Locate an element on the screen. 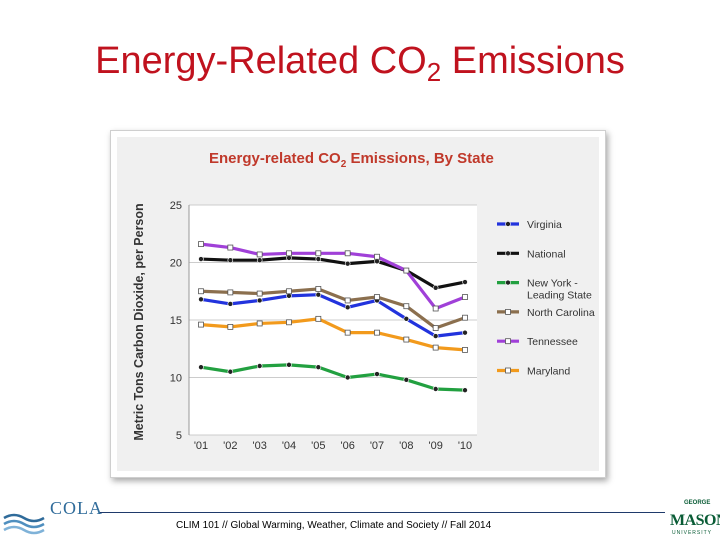 The height and width of the screenshot is (543, 720). chart-title-rest: Emissions, By State is located at coordinates (420, 158).